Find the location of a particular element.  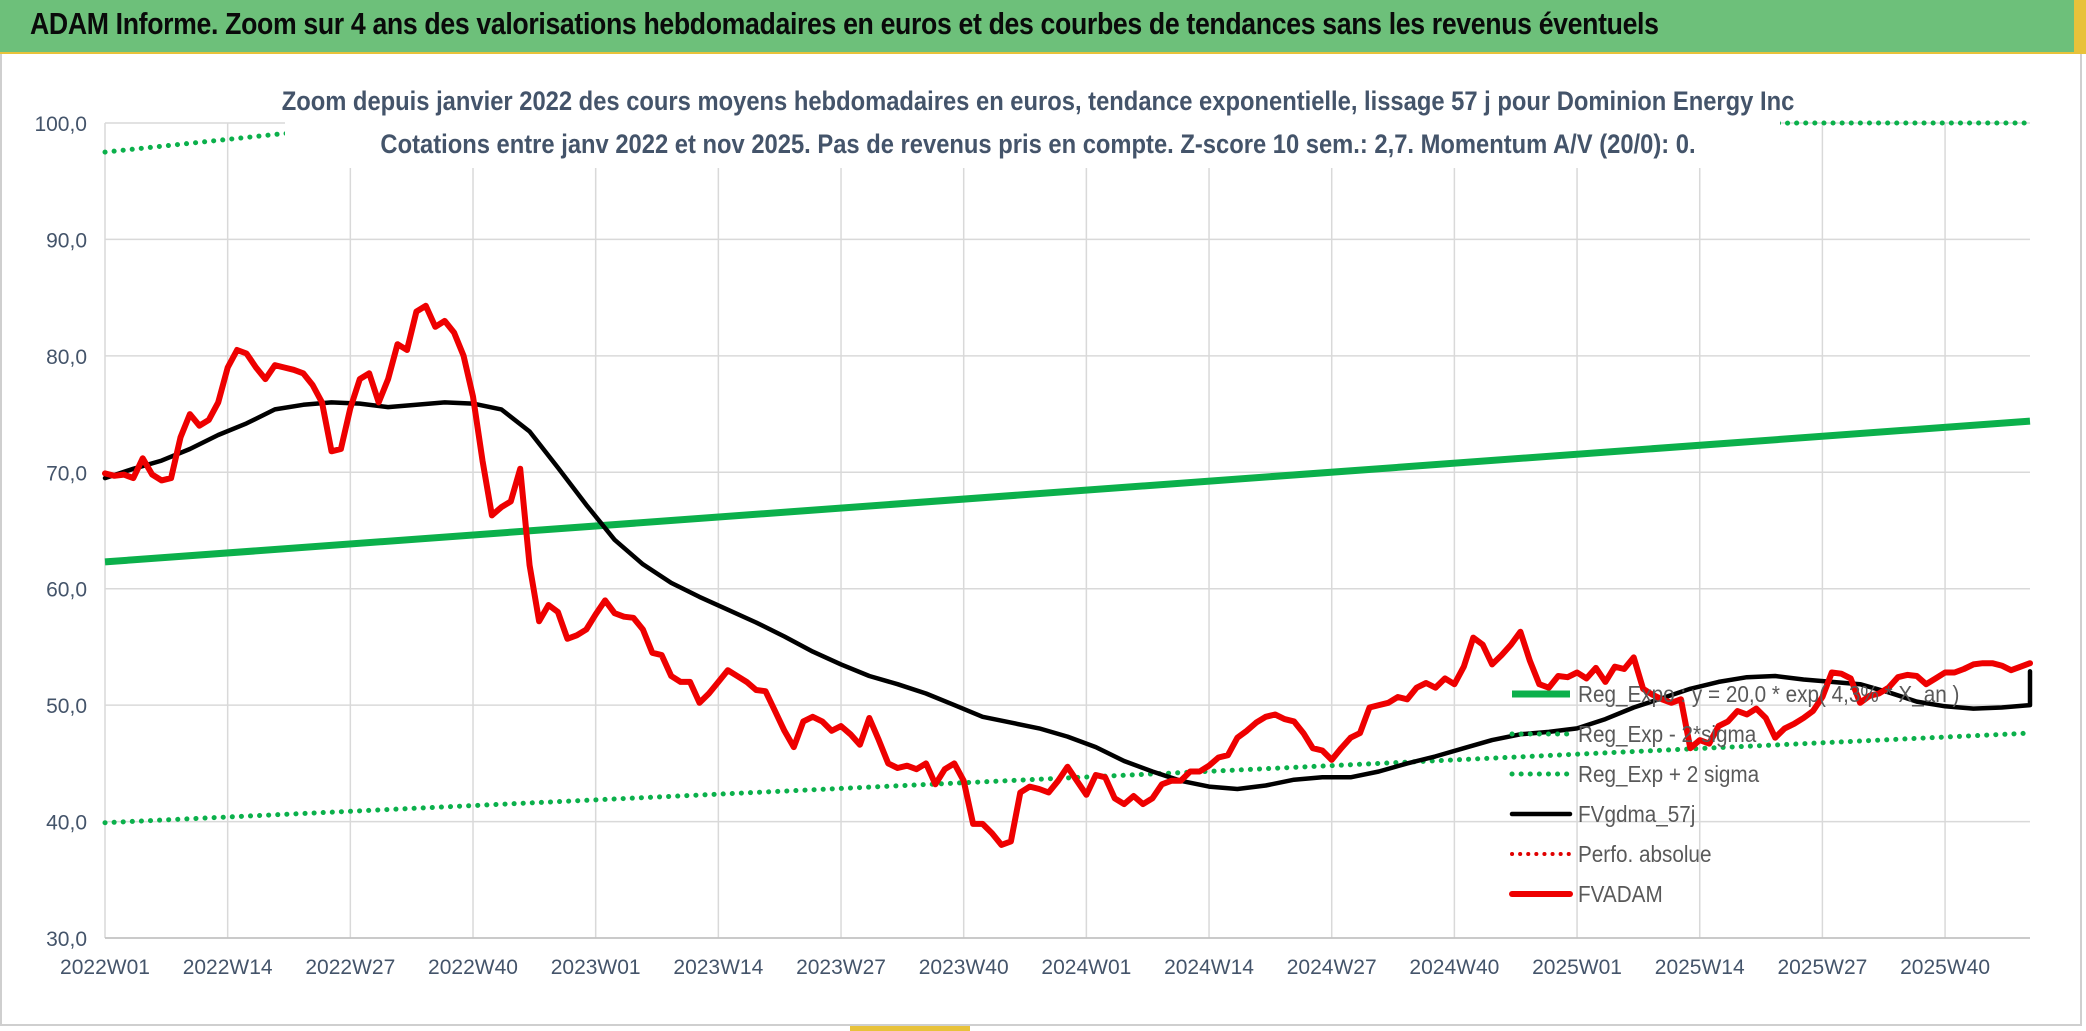

x-tick-label: 2023W27 is located at coordinates (841, 967).